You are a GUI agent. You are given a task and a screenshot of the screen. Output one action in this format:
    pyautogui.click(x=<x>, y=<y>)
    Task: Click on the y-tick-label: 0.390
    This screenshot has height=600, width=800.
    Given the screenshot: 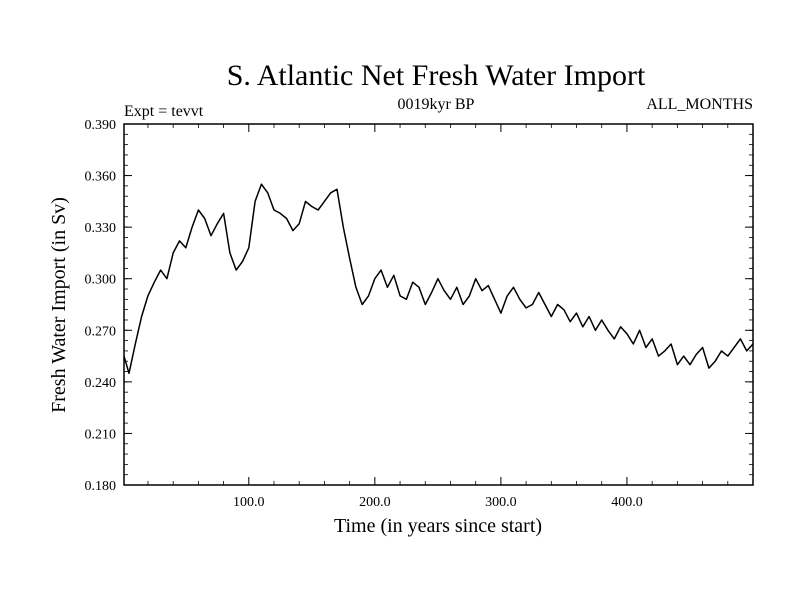 What is the action you would take?
    pyautogui.click(x=101, y=125)
    